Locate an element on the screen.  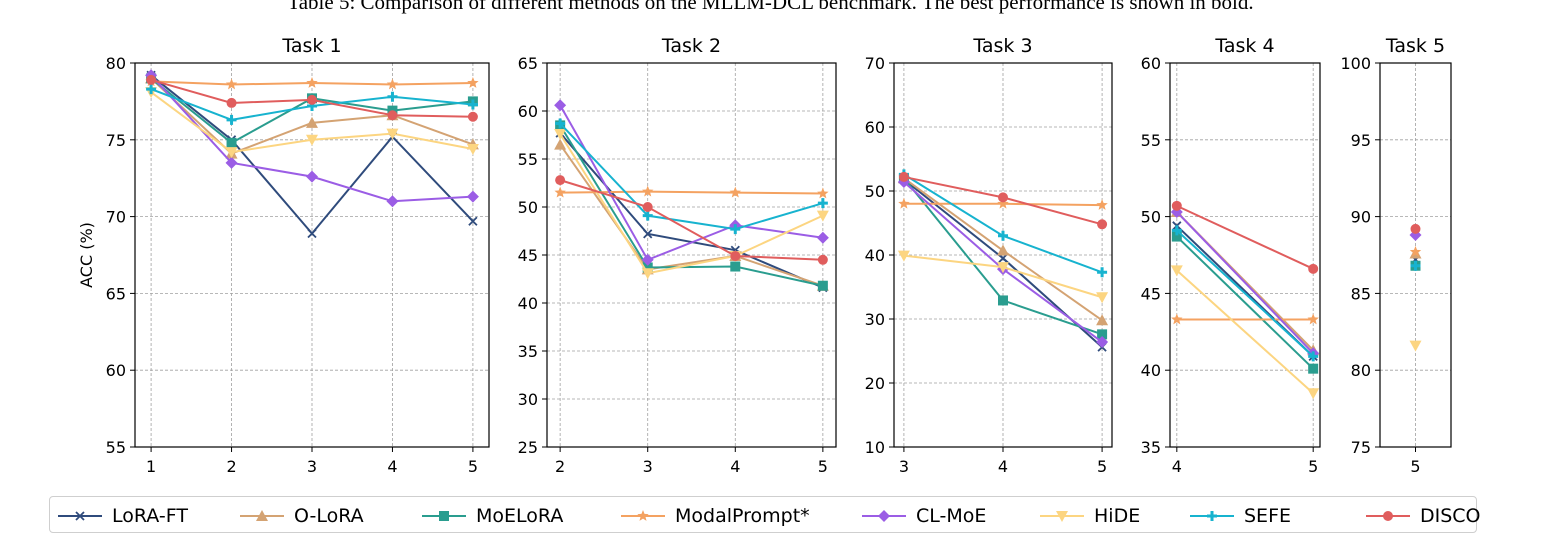
legend-item-disco: DISCO is located at coordinates (1423, 515).